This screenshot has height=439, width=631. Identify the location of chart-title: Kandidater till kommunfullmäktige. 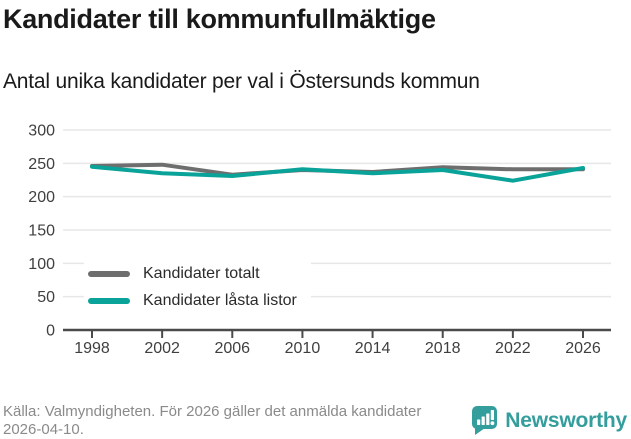
(219, 19).